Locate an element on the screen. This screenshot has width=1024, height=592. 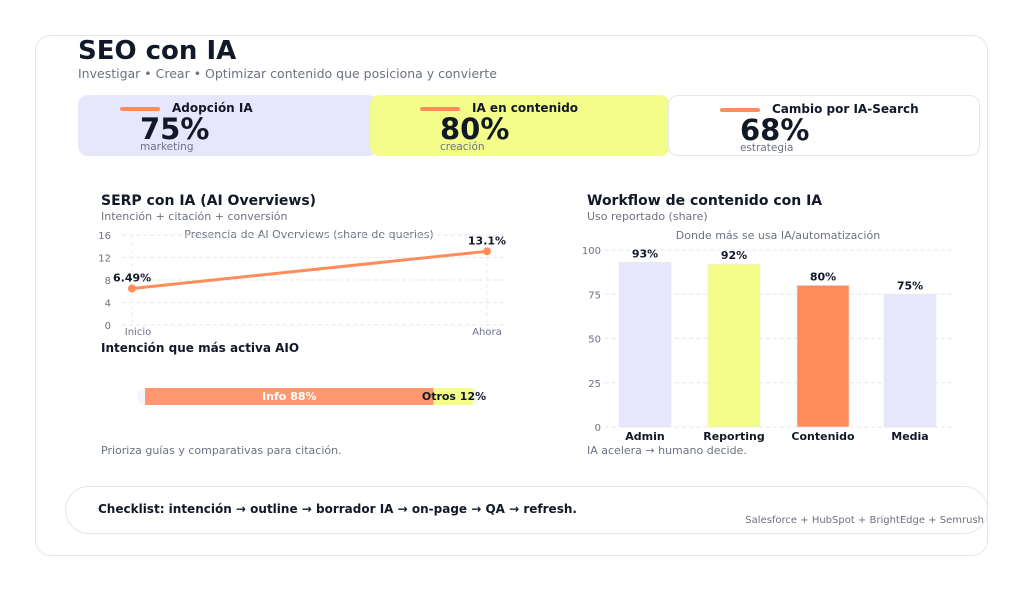
checklist-banner is located at coordinates (526, 510).